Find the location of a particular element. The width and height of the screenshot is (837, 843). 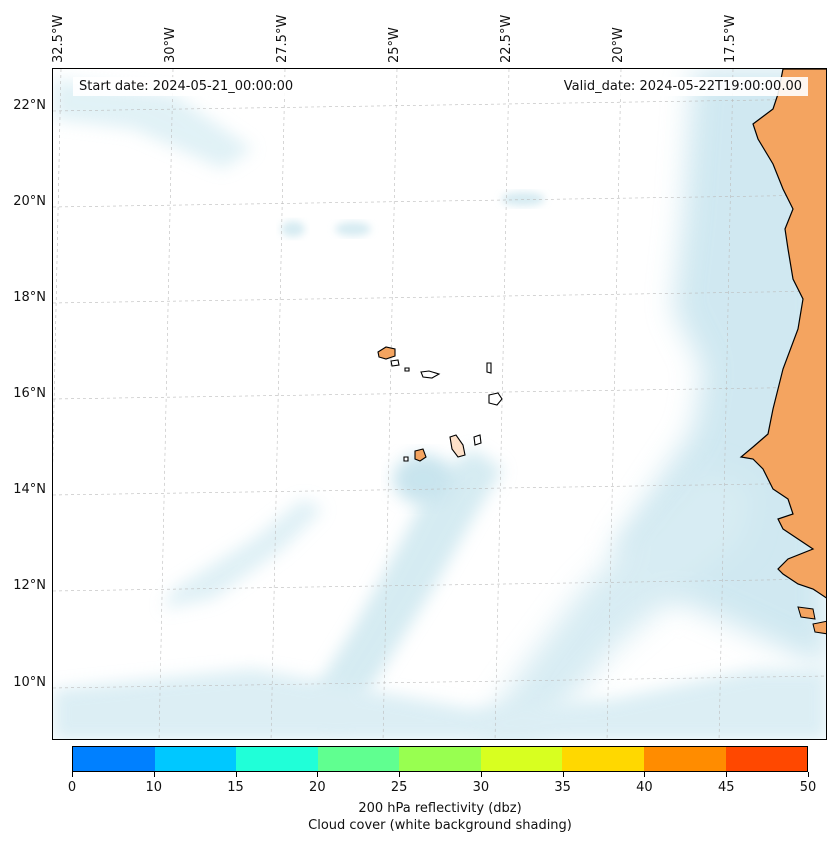

colorbar is located at coordinates (440, 759).